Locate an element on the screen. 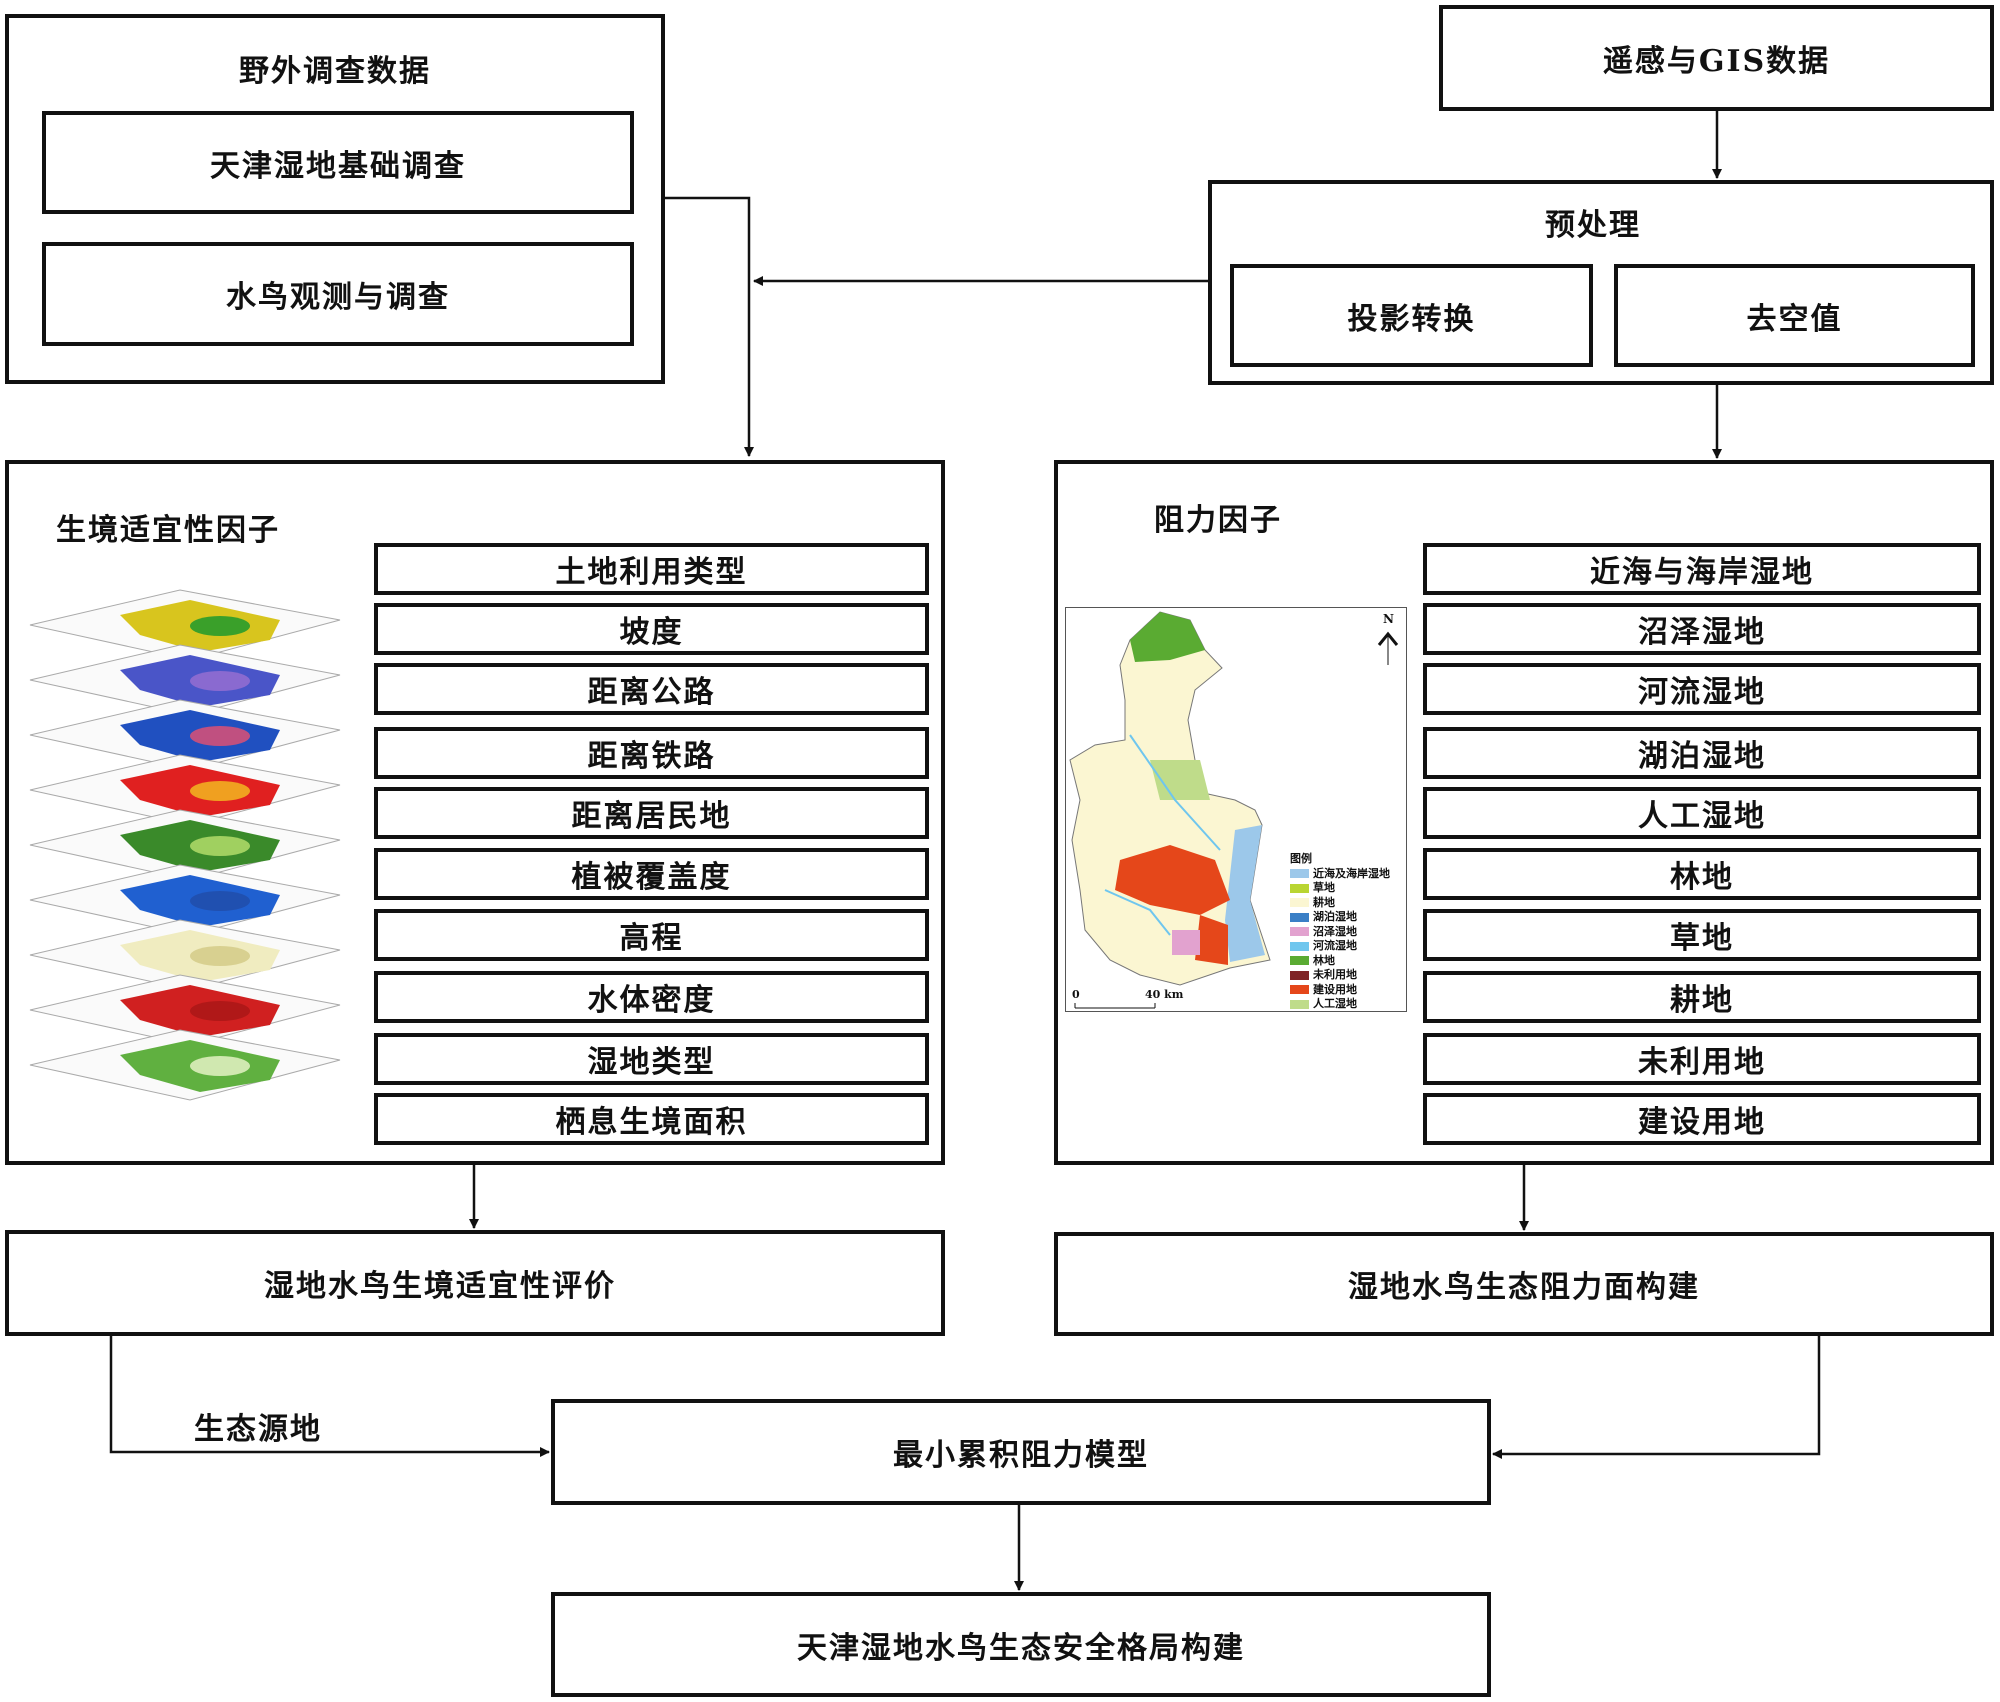 The height and width of the screenshot is (1702, 2000). habitat-evaluation-box: 湿地水鸟生境适宜性评价 is located at coordinates (475, 1283).